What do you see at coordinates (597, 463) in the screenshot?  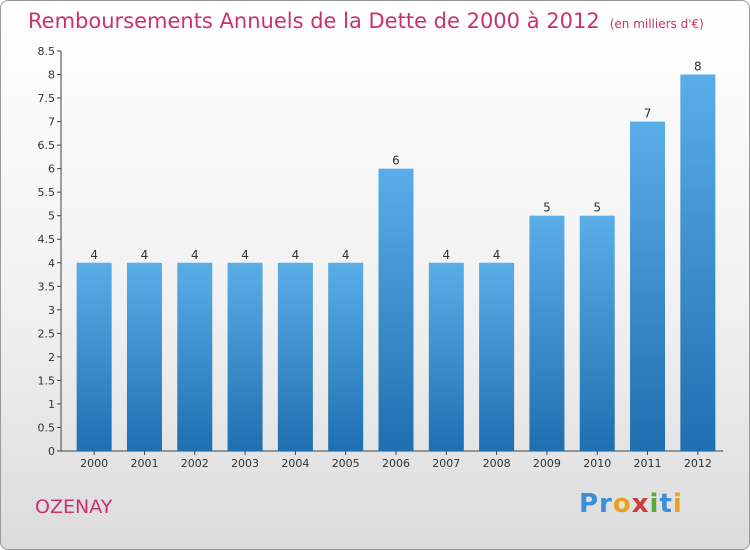 I see `x-tick-label: 2010` at bounding box center [597, 463].